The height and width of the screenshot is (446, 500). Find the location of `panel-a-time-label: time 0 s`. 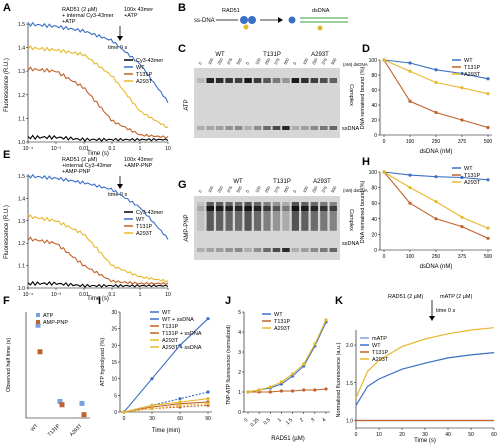

panel-a-time-label: time 0 s is located at coordinates (118, 48).